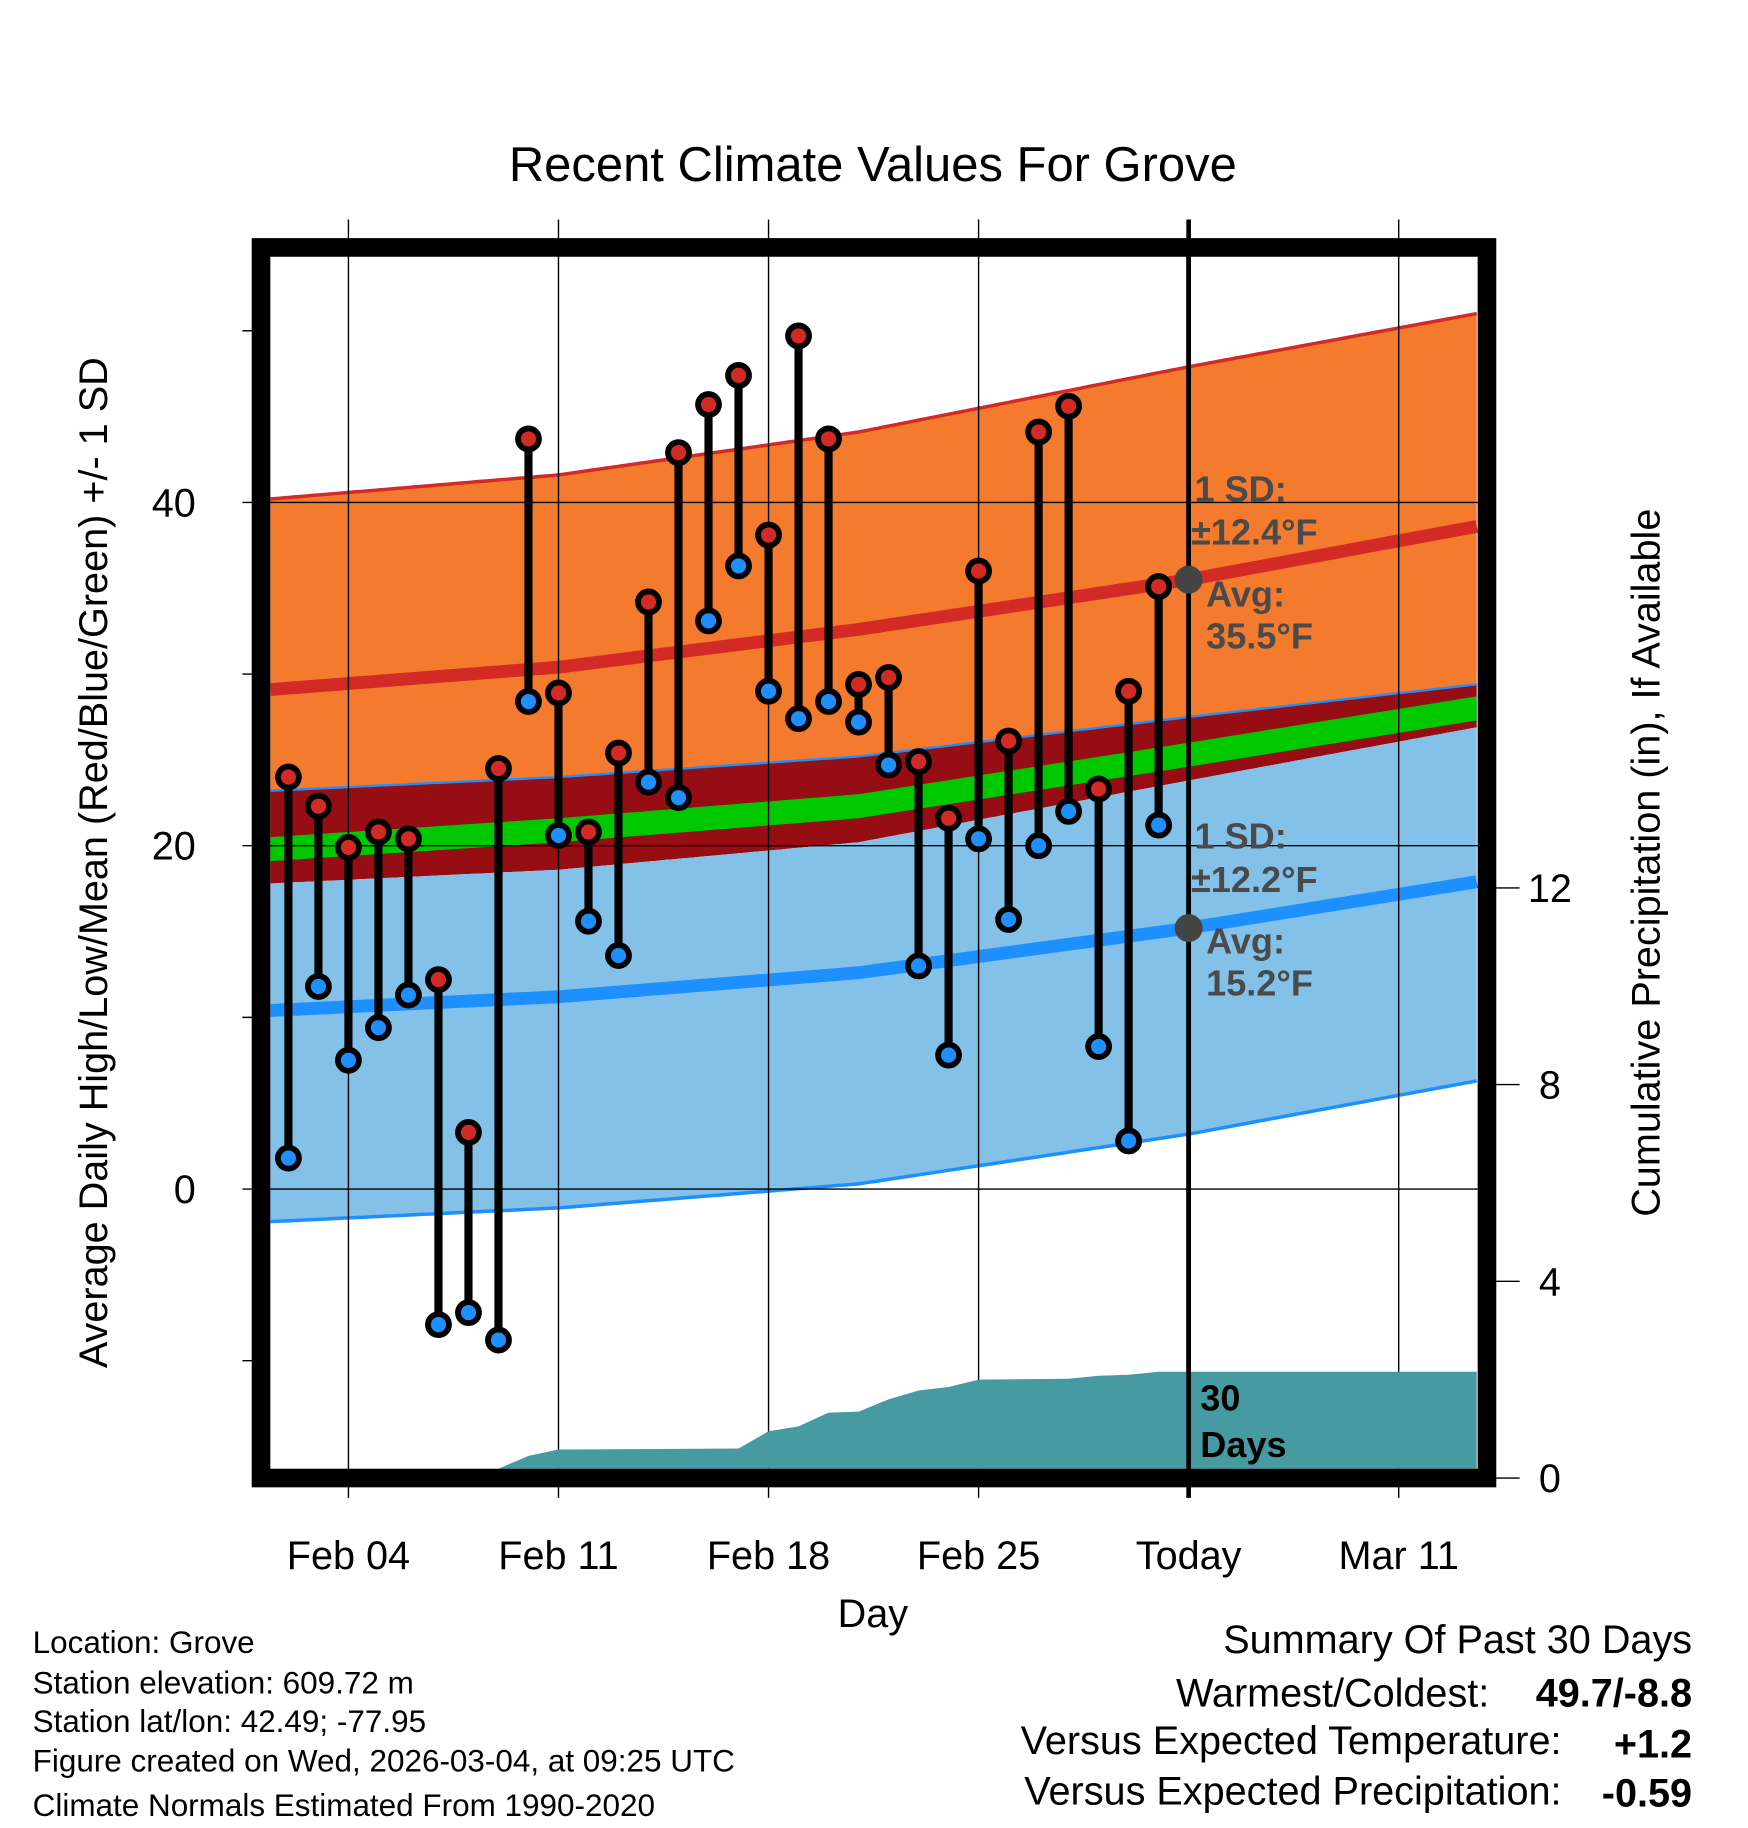  I want to click on y-tick-label: 0, so click(185, 1190).